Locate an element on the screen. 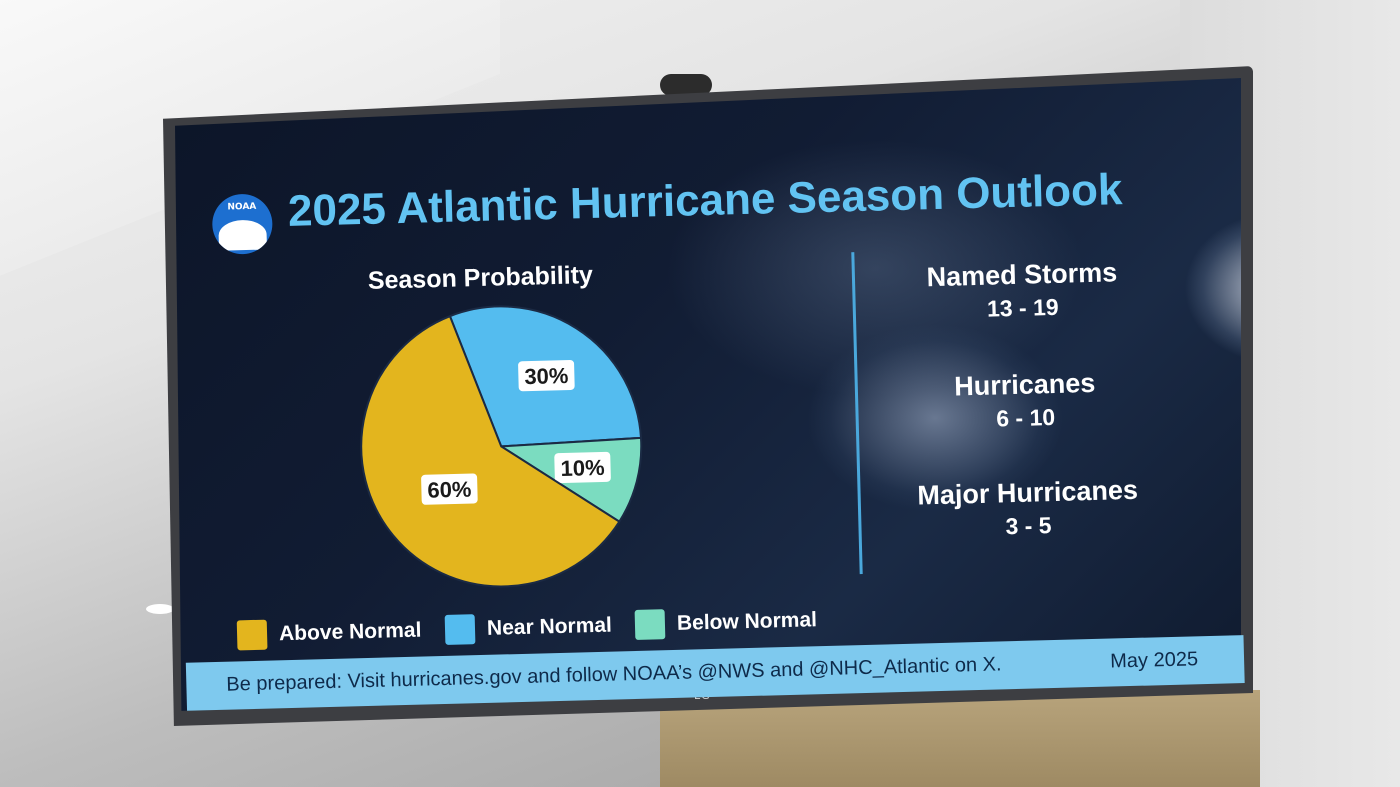 This screenshot has height=787, width=1400. stat-major-hurricanes: Major Hurricanes 3 - 5 is located at coordinates (1028, 508).